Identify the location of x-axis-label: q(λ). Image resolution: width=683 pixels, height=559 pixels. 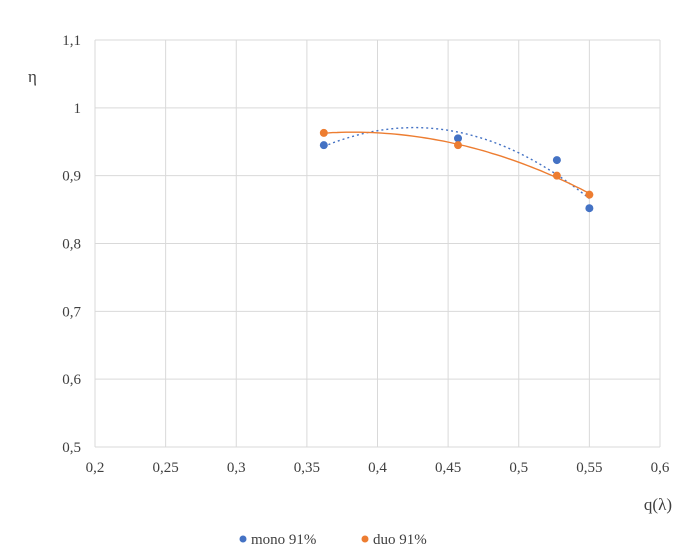
(658, 504).